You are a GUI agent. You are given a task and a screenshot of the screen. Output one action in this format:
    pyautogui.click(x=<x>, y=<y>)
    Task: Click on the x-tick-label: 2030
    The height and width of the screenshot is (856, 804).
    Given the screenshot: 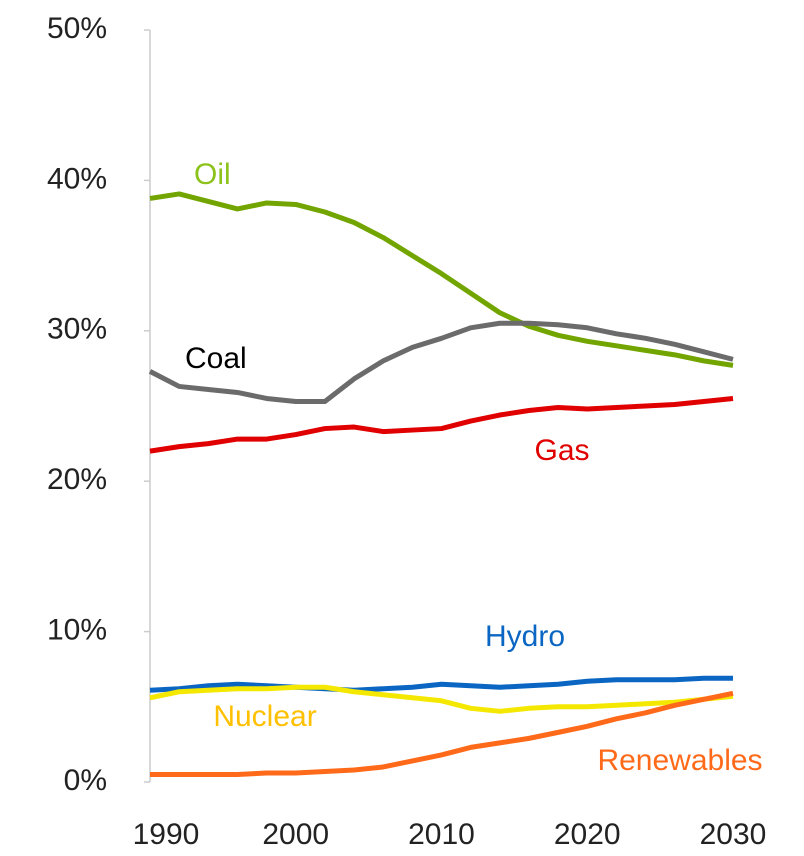 What is the action you would take?
    pyautogui.click(x=733, y=834)
    